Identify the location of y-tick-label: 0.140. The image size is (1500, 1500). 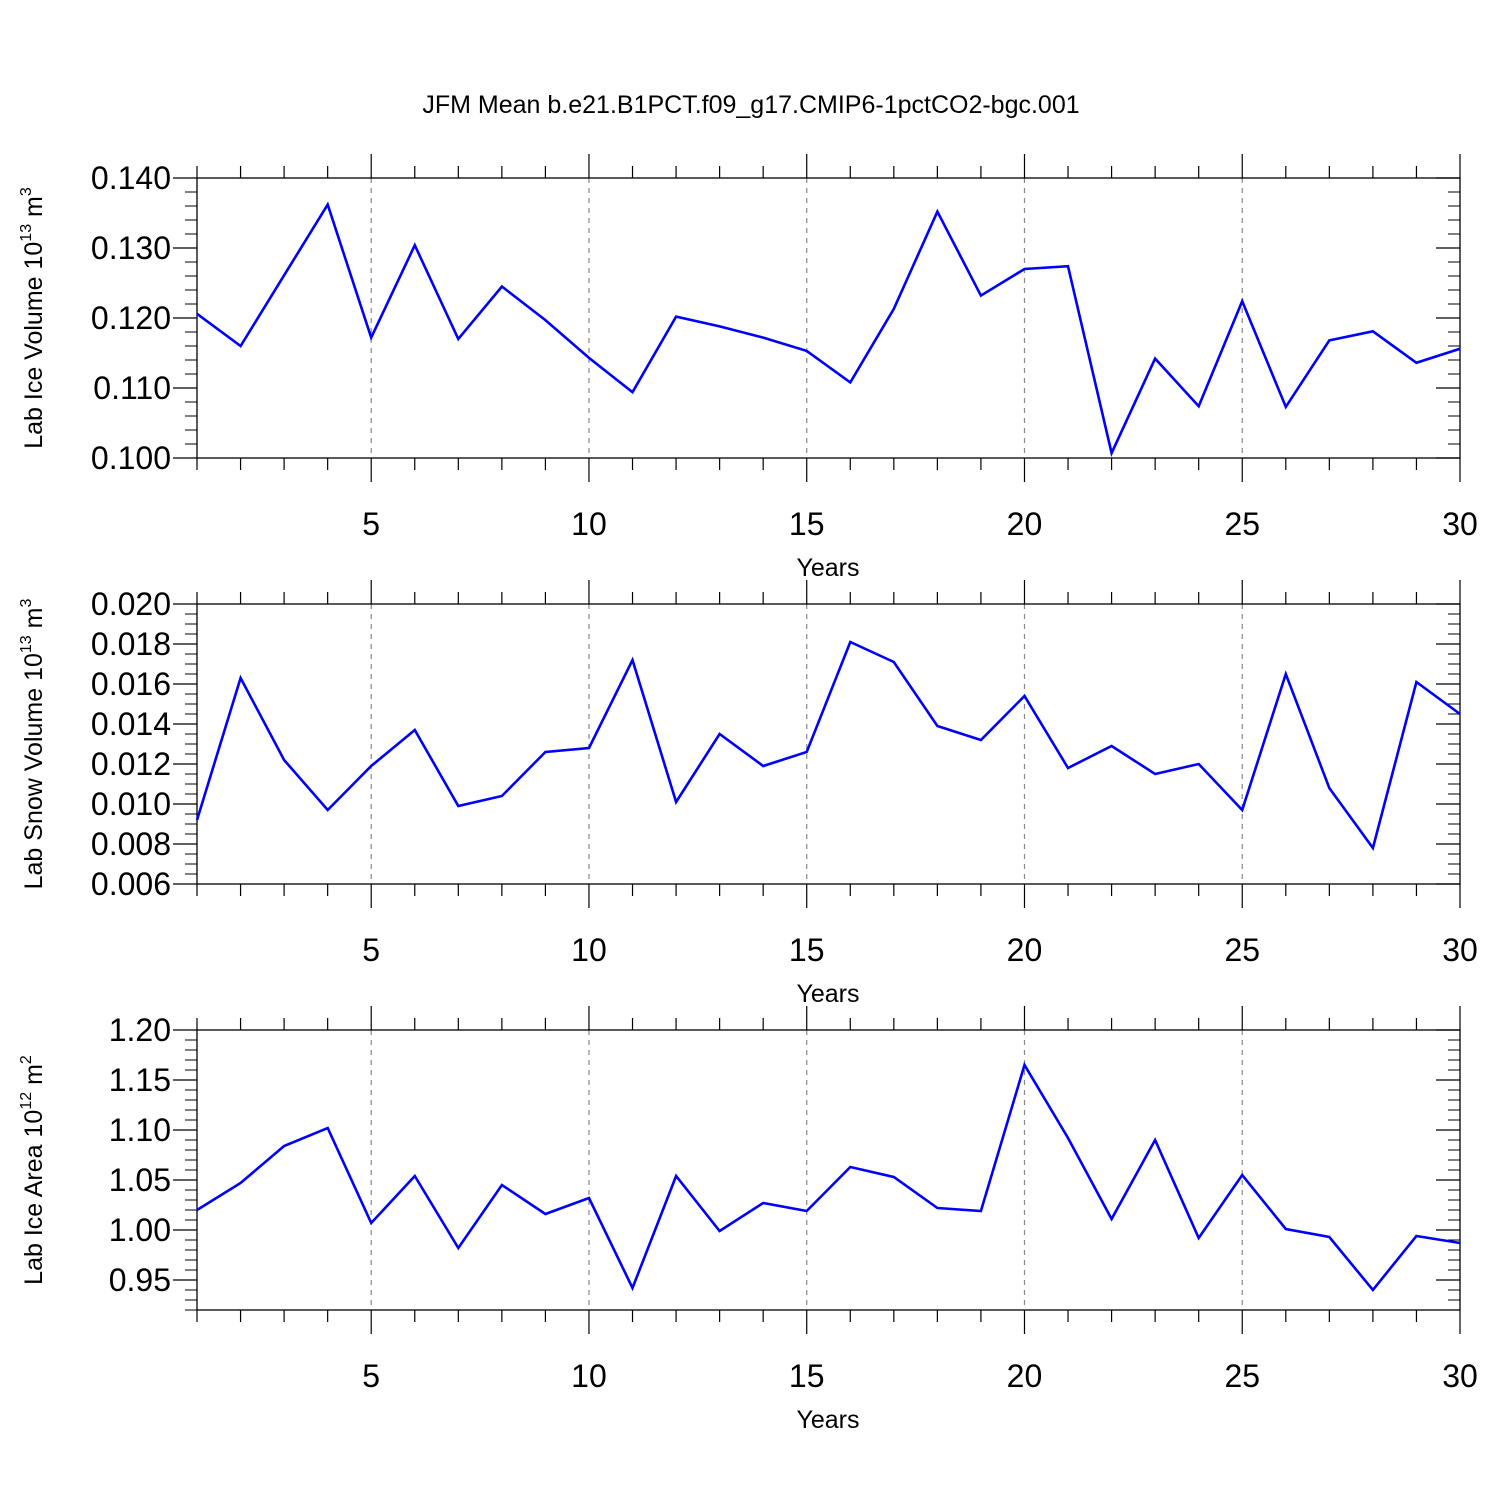
(131, 178).